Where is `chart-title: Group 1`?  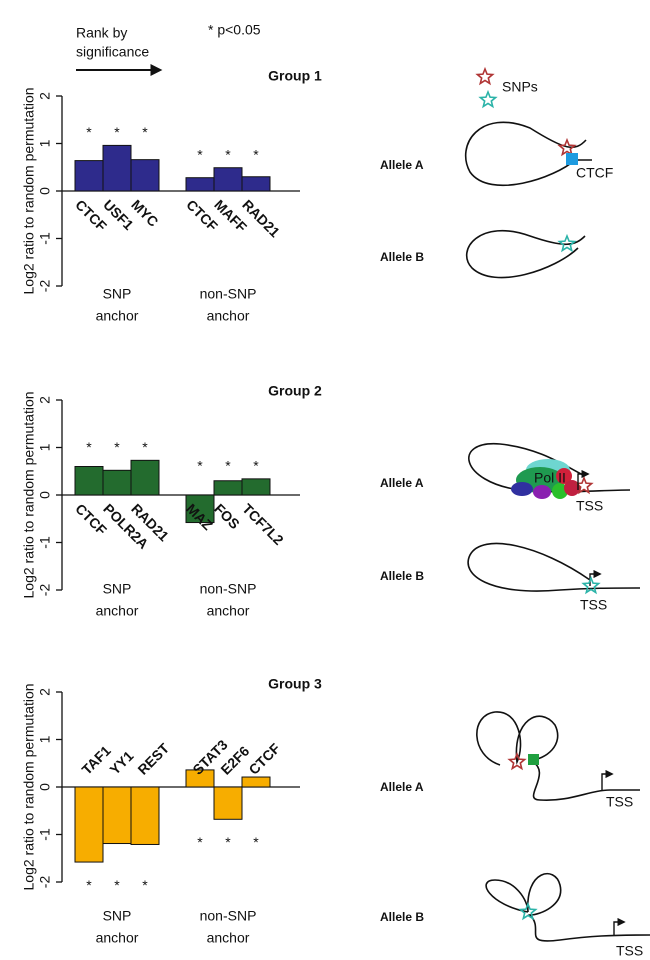 chart-title: Group 1 is located at coordinates (295, 76).